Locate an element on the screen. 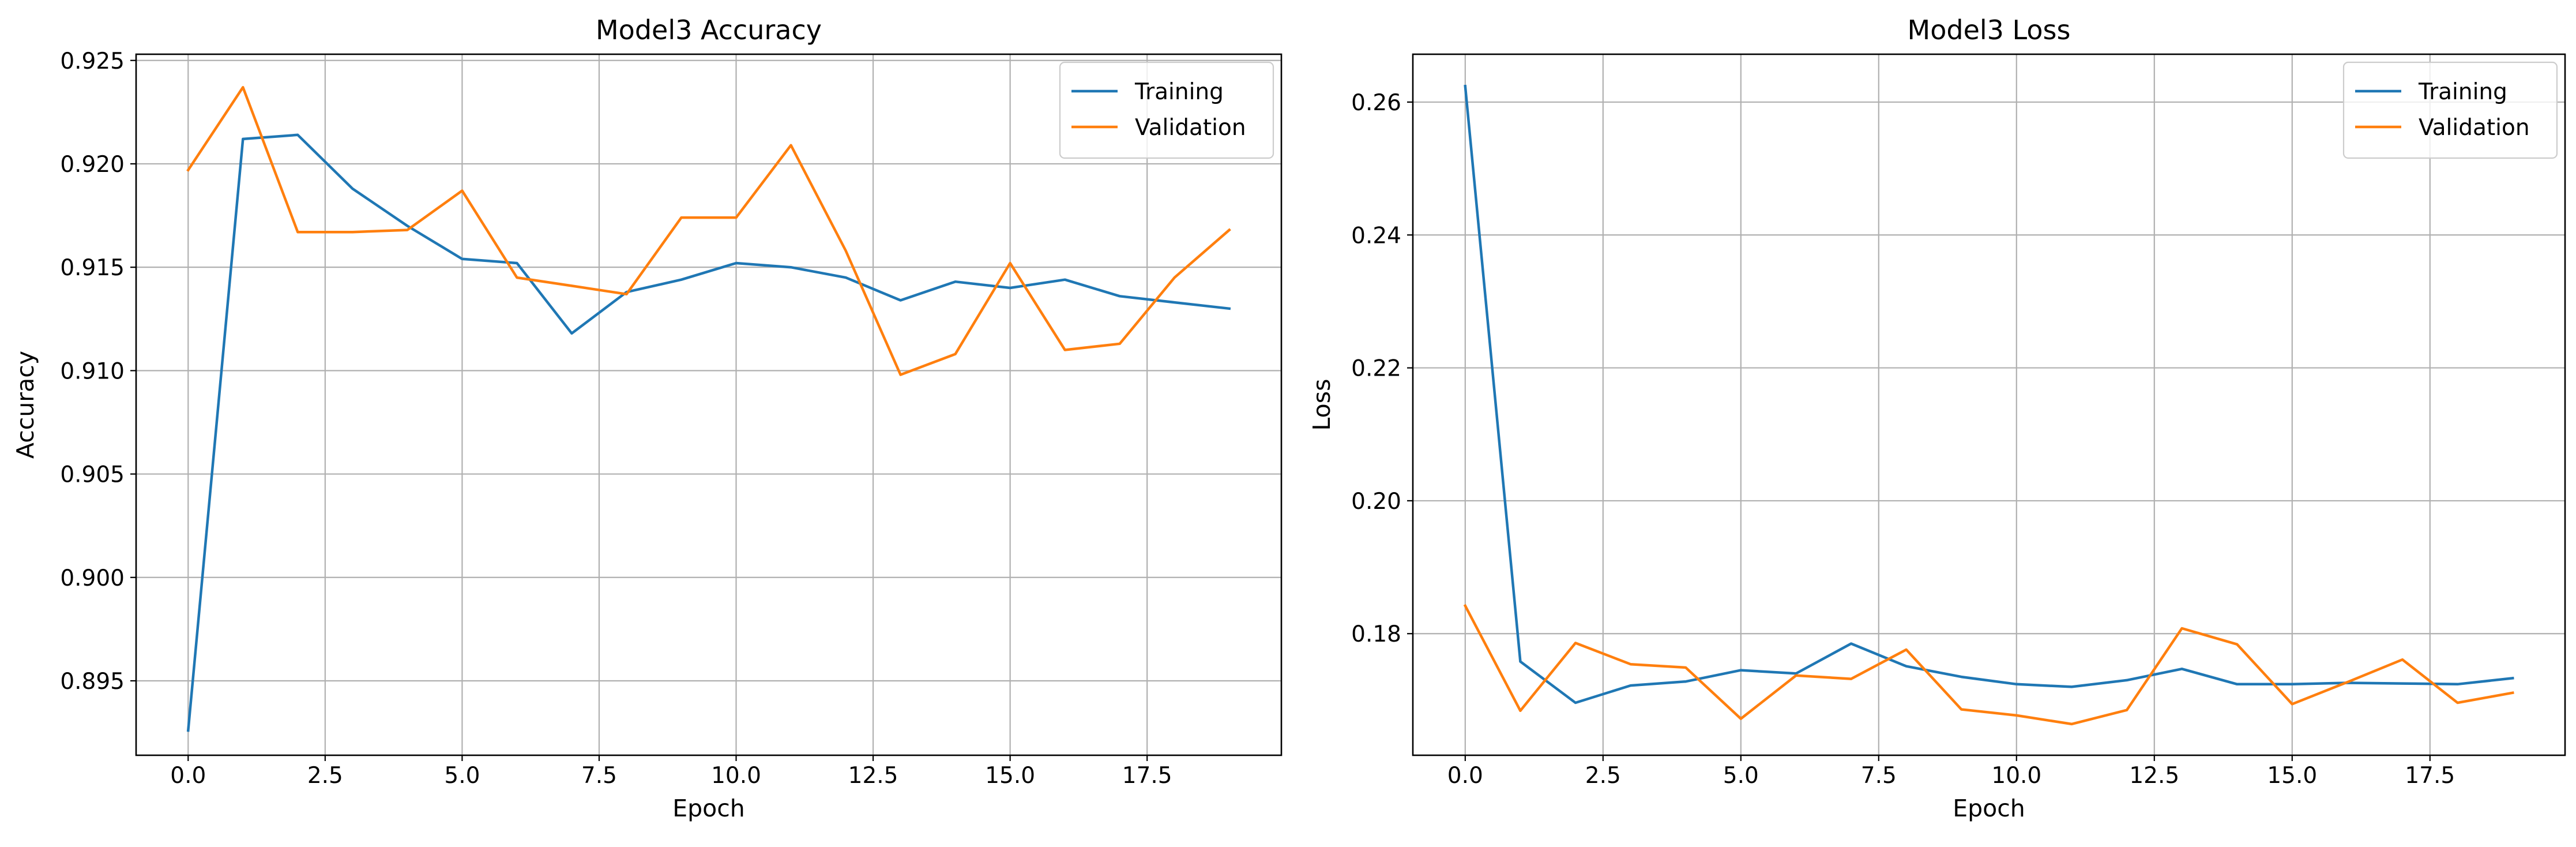  accuracy-x-tick-label: 15.0 is located at coordinates (1010, 776).